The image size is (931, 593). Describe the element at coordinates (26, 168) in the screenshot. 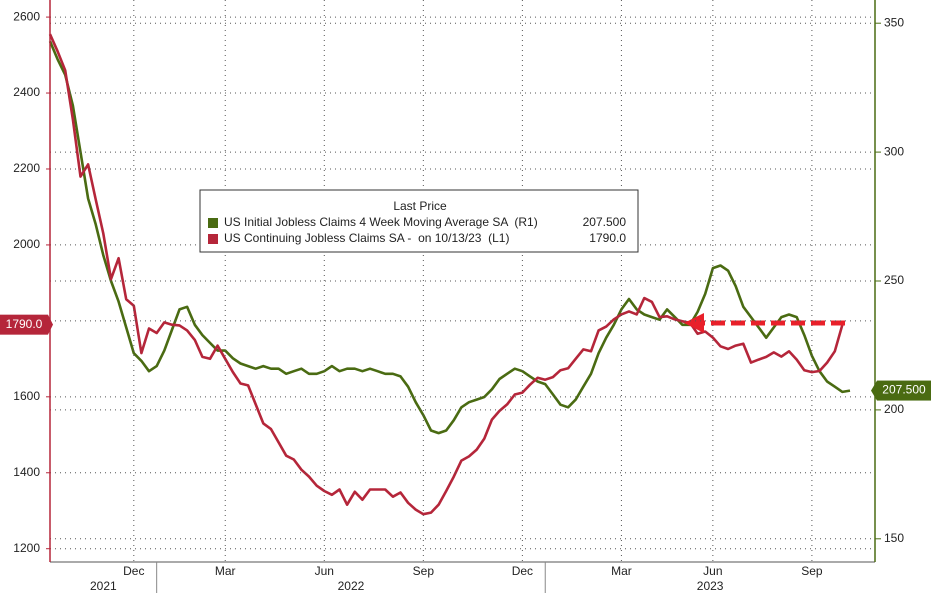

I see `y-tick-label: 2200` at that location.